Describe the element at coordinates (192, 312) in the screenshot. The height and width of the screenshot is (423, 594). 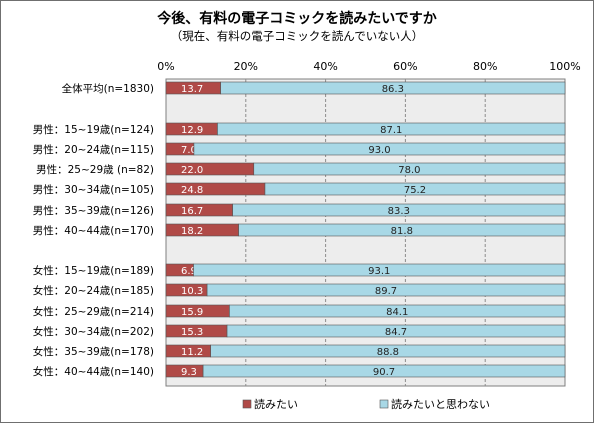
I see `data-label: 15.9` at that location.